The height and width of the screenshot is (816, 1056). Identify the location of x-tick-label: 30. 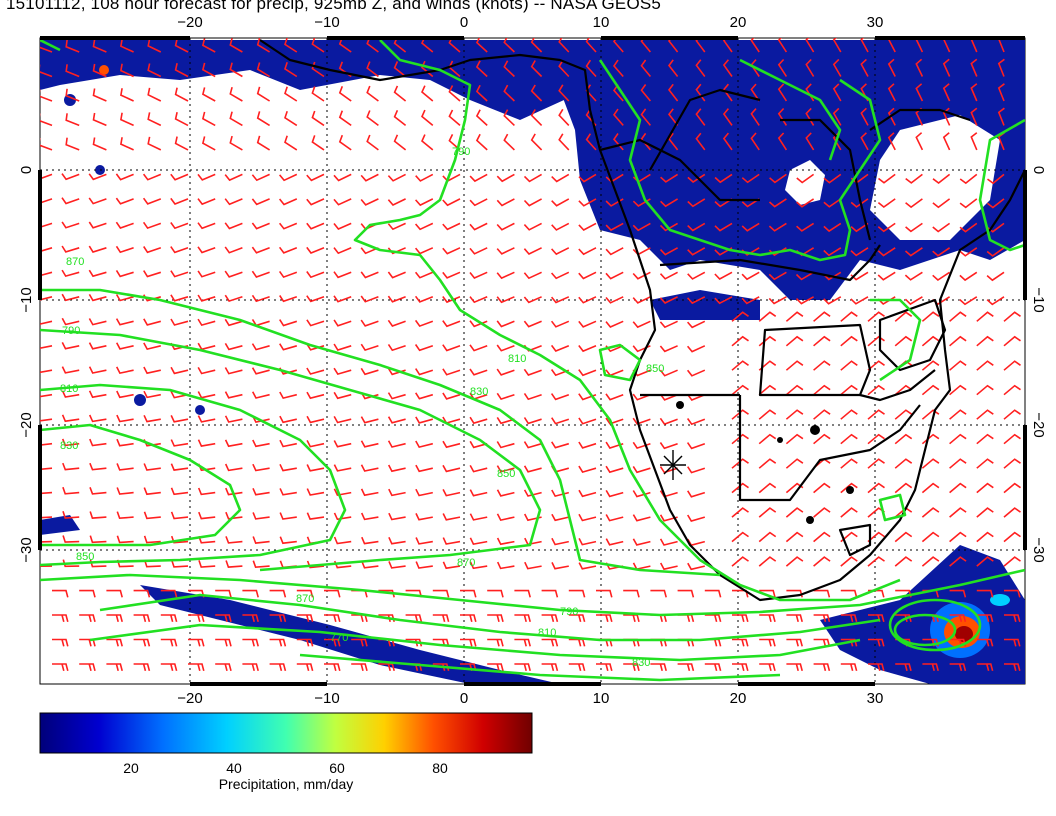
(875, 22).